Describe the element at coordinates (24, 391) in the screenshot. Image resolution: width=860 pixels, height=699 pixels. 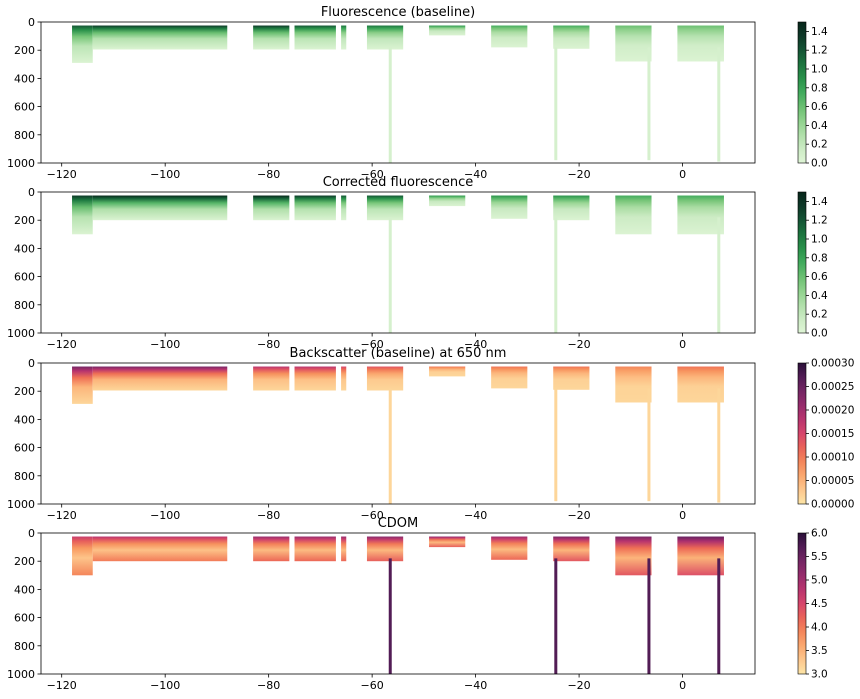
I see `y-tick-label: 200` at that location.